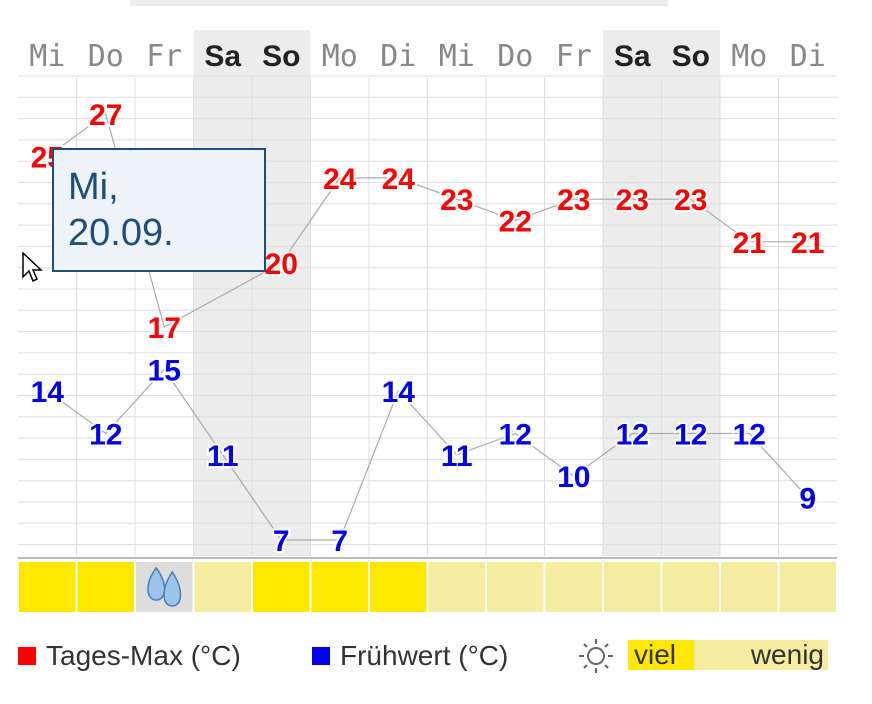  What do you see at coordinates (164, 328) in the screenshot?
I see `max-value-label: 17` at bounding box center [164, 328].